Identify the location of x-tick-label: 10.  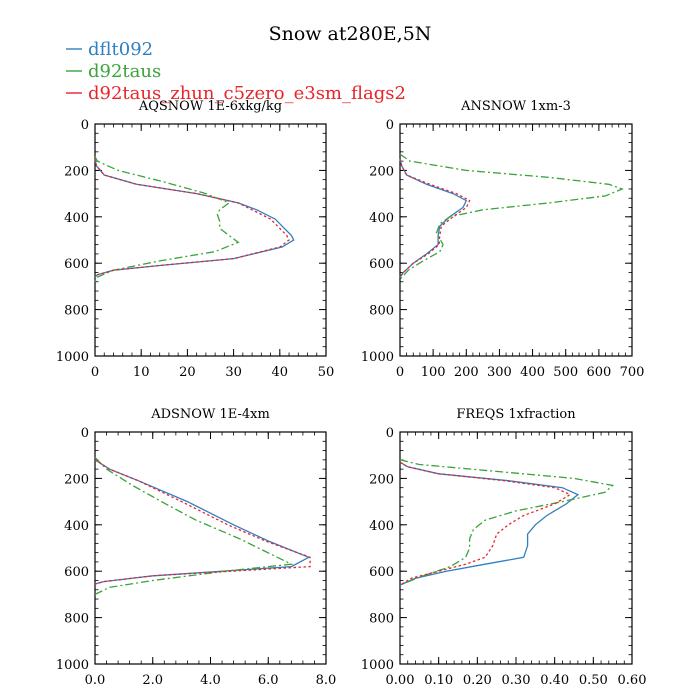
(141, 372).